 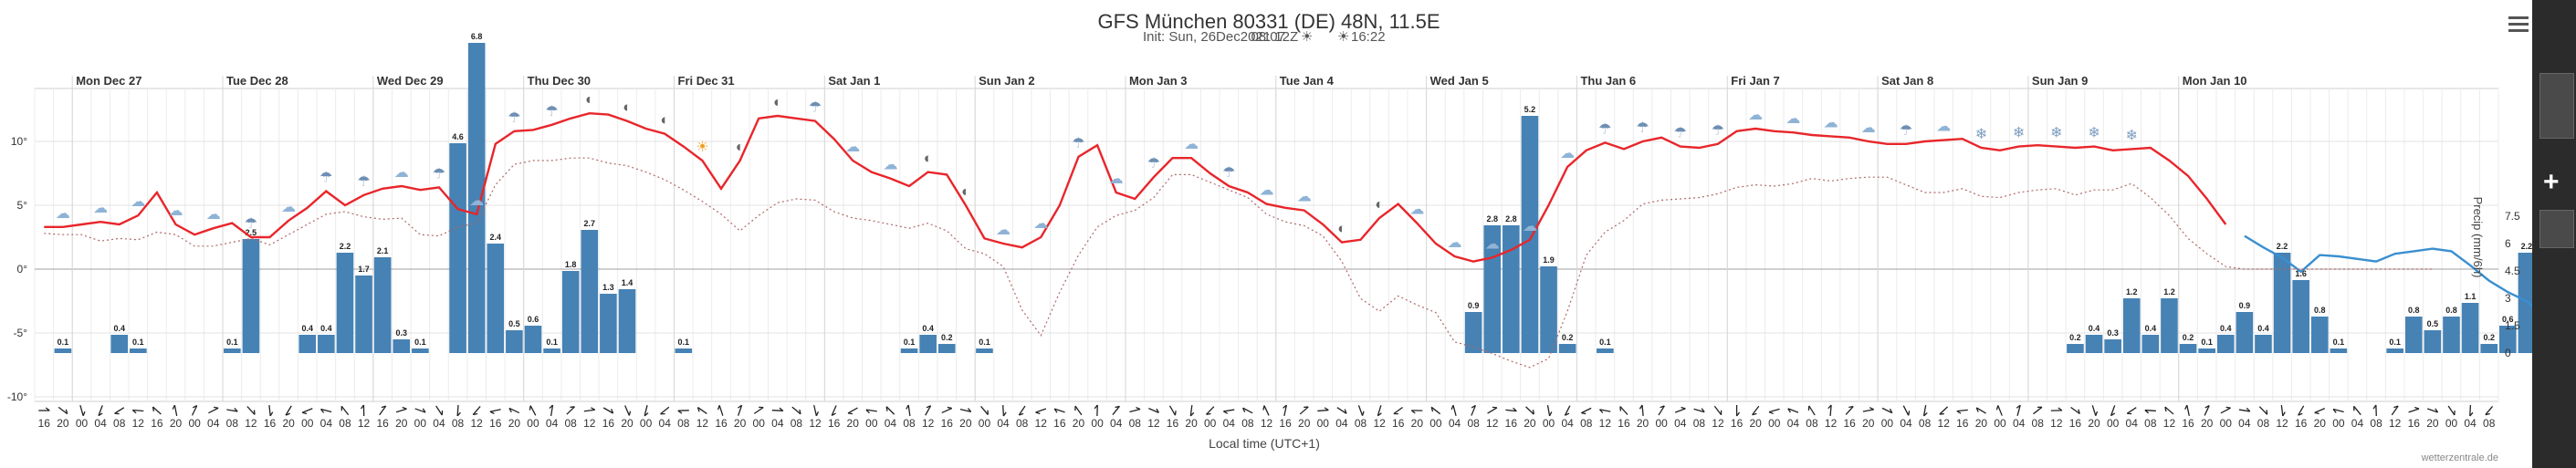 What do you see at coordinates (2508, 298) in the screenshot?
I see `y-tick-right: 3` at bounding box center [2508, 298].